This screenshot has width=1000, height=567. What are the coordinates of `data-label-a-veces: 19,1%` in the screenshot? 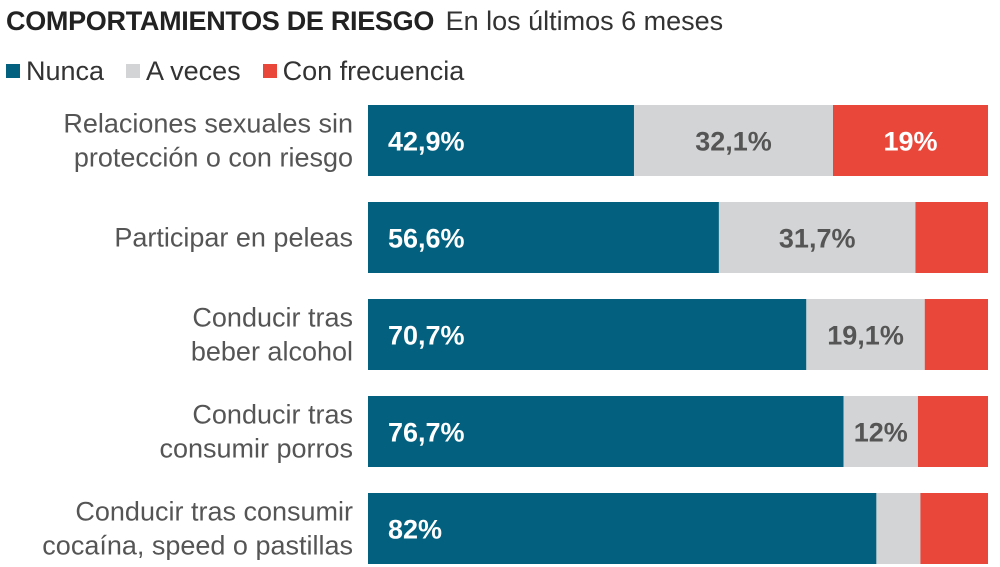 It's located at (865, 336).